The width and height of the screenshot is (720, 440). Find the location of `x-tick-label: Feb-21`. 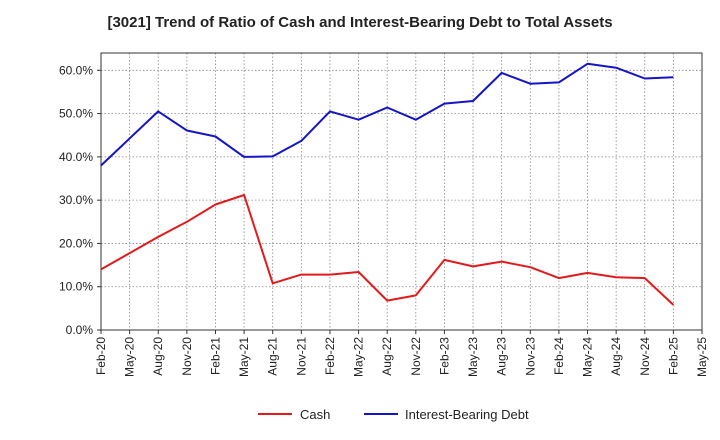

x-tick-label: Feb-21 is located at coordinates (215, 356).